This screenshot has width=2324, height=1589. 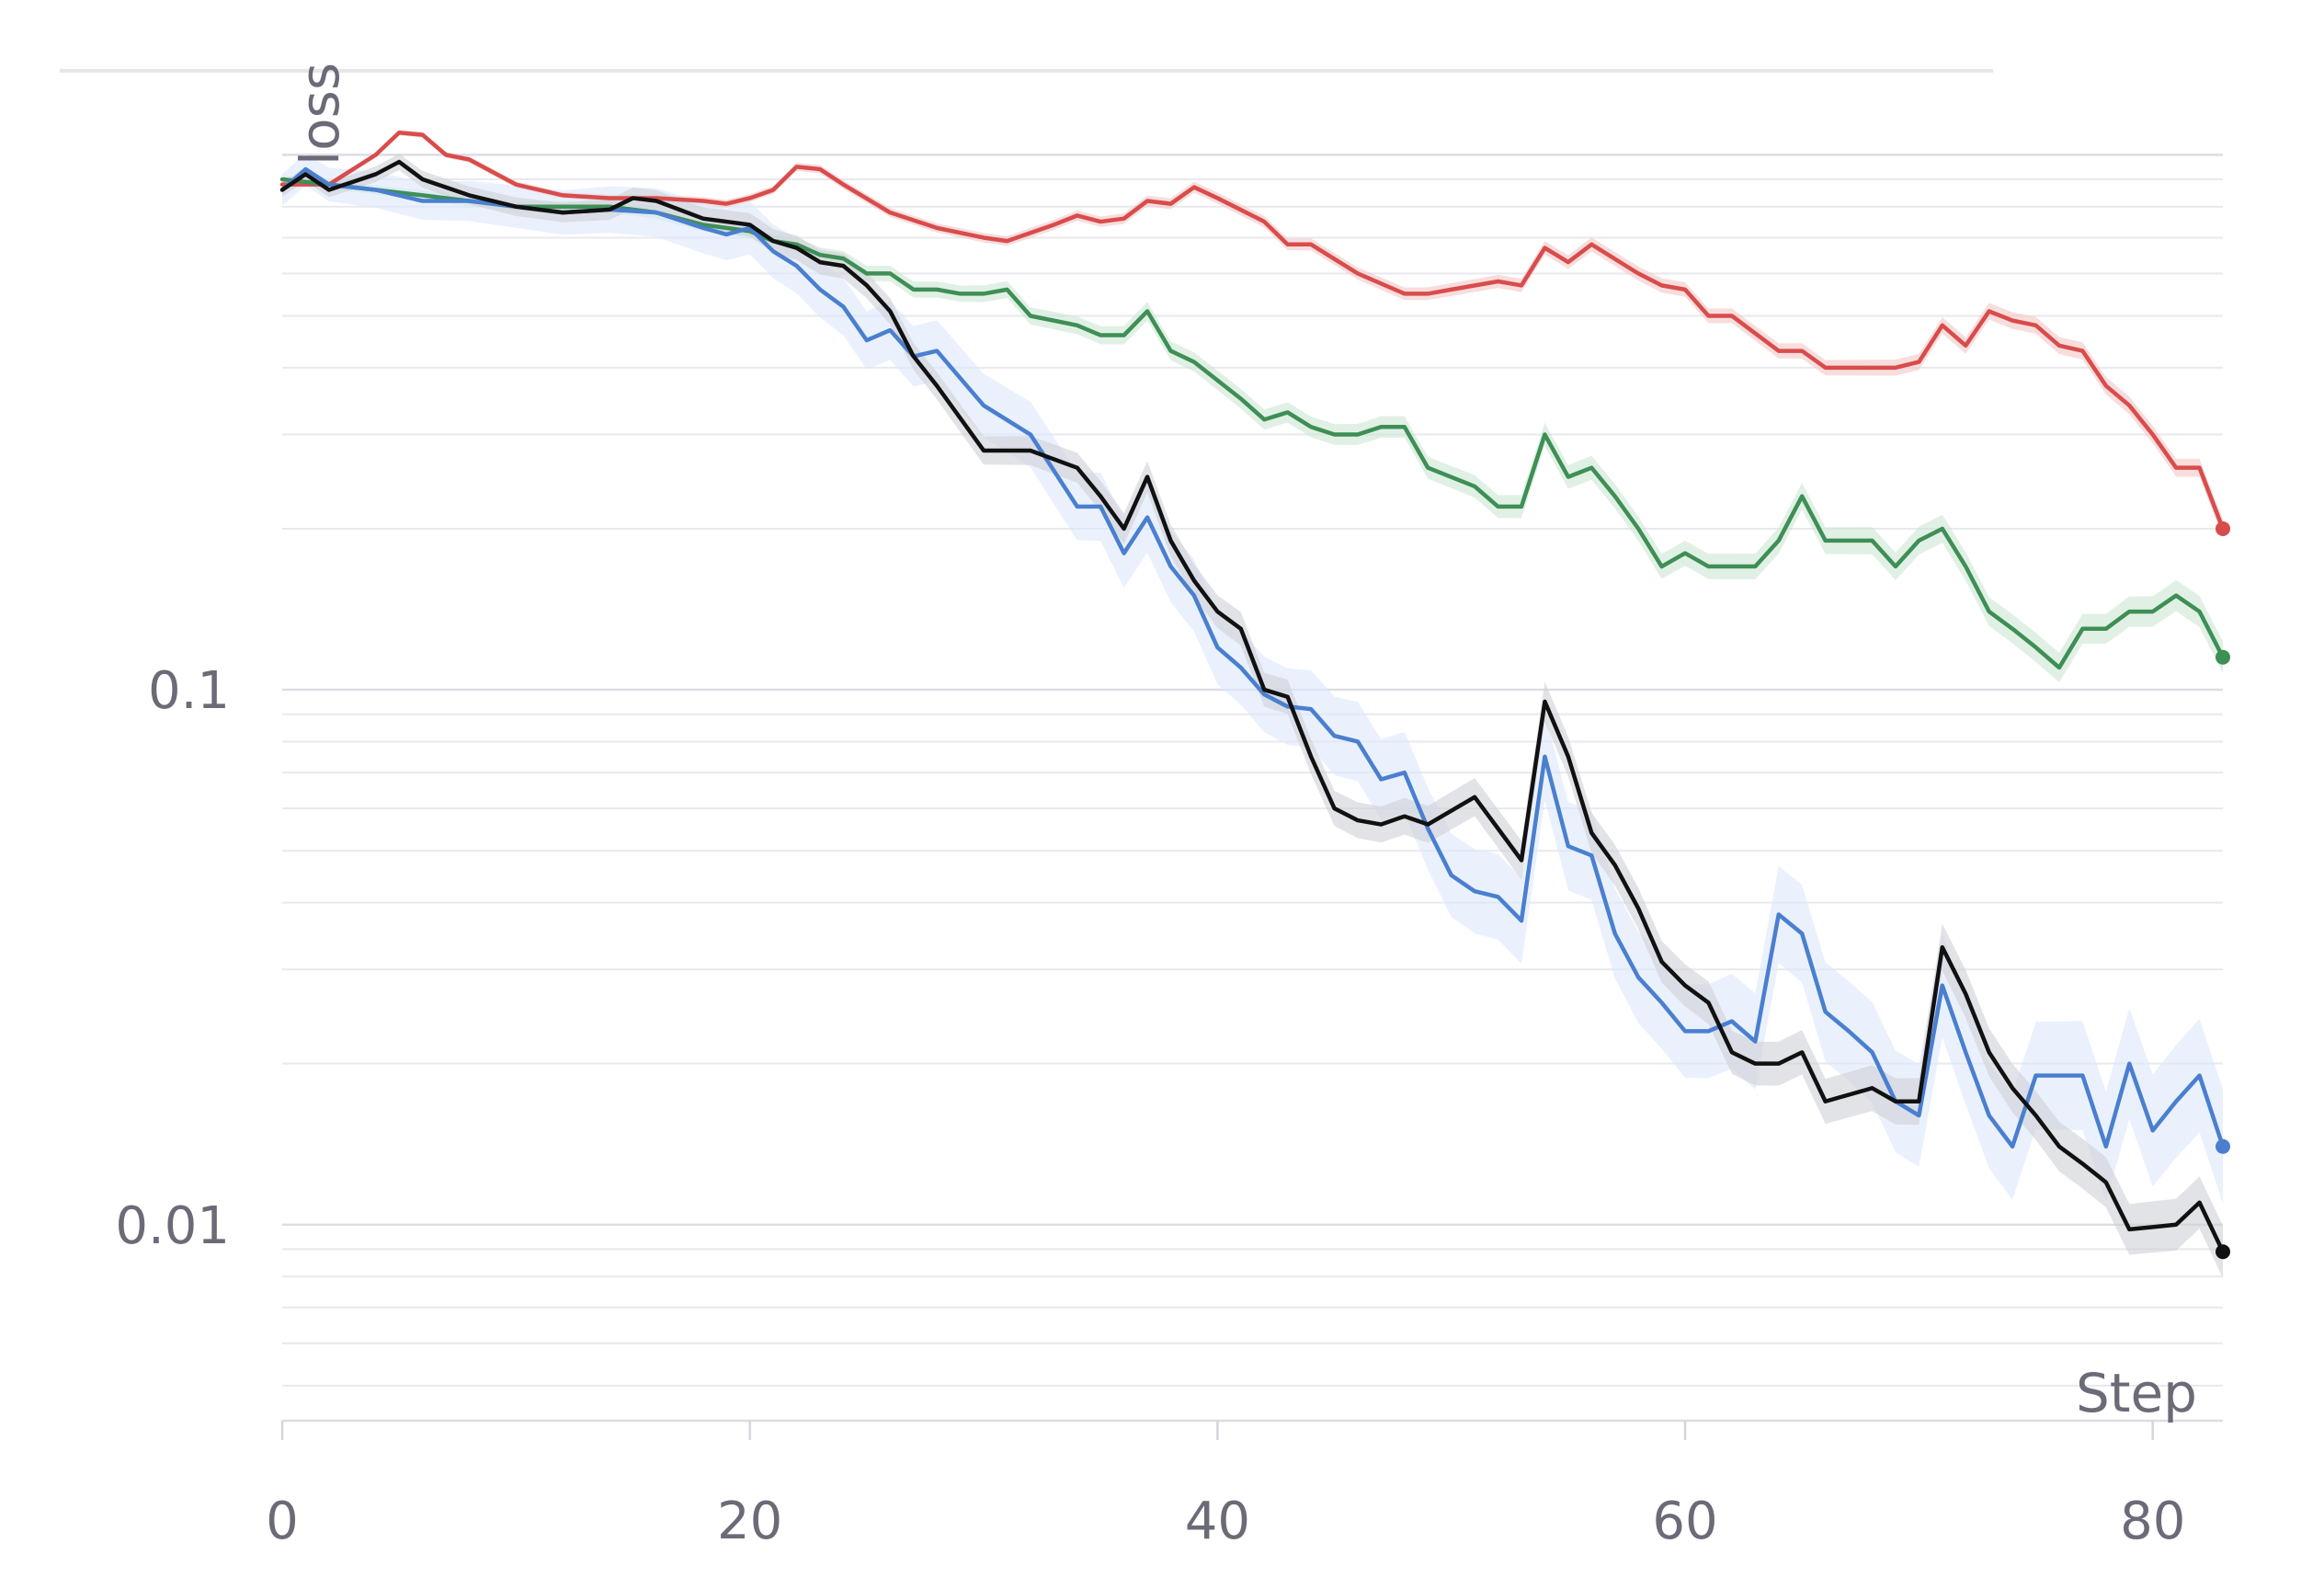 What do you see at coordinates (189, 691) in the screenshot?
I see `y-tick-label: 0.1` at bounding box center [189, 691].